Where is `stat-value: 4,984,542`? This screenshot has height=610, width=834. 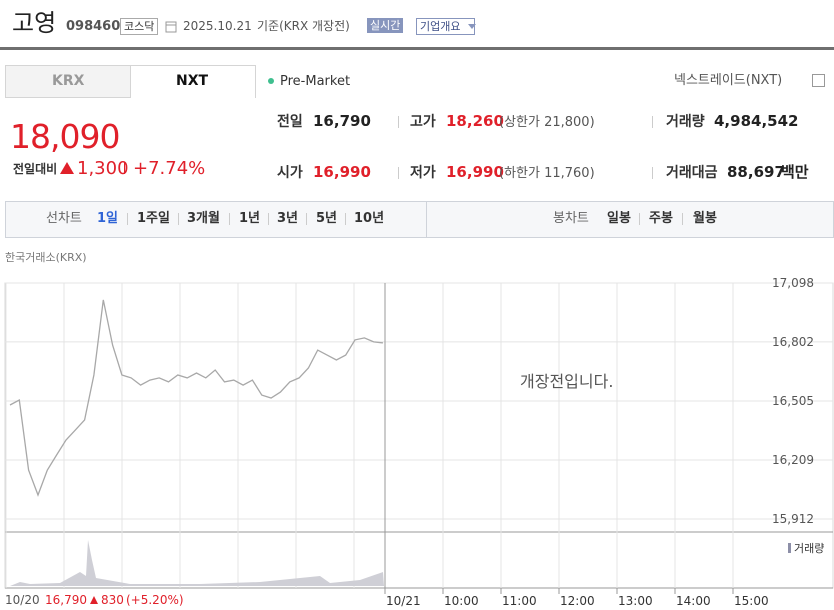
stat-value: 4,984,542 is located at coordinates (756, 121).